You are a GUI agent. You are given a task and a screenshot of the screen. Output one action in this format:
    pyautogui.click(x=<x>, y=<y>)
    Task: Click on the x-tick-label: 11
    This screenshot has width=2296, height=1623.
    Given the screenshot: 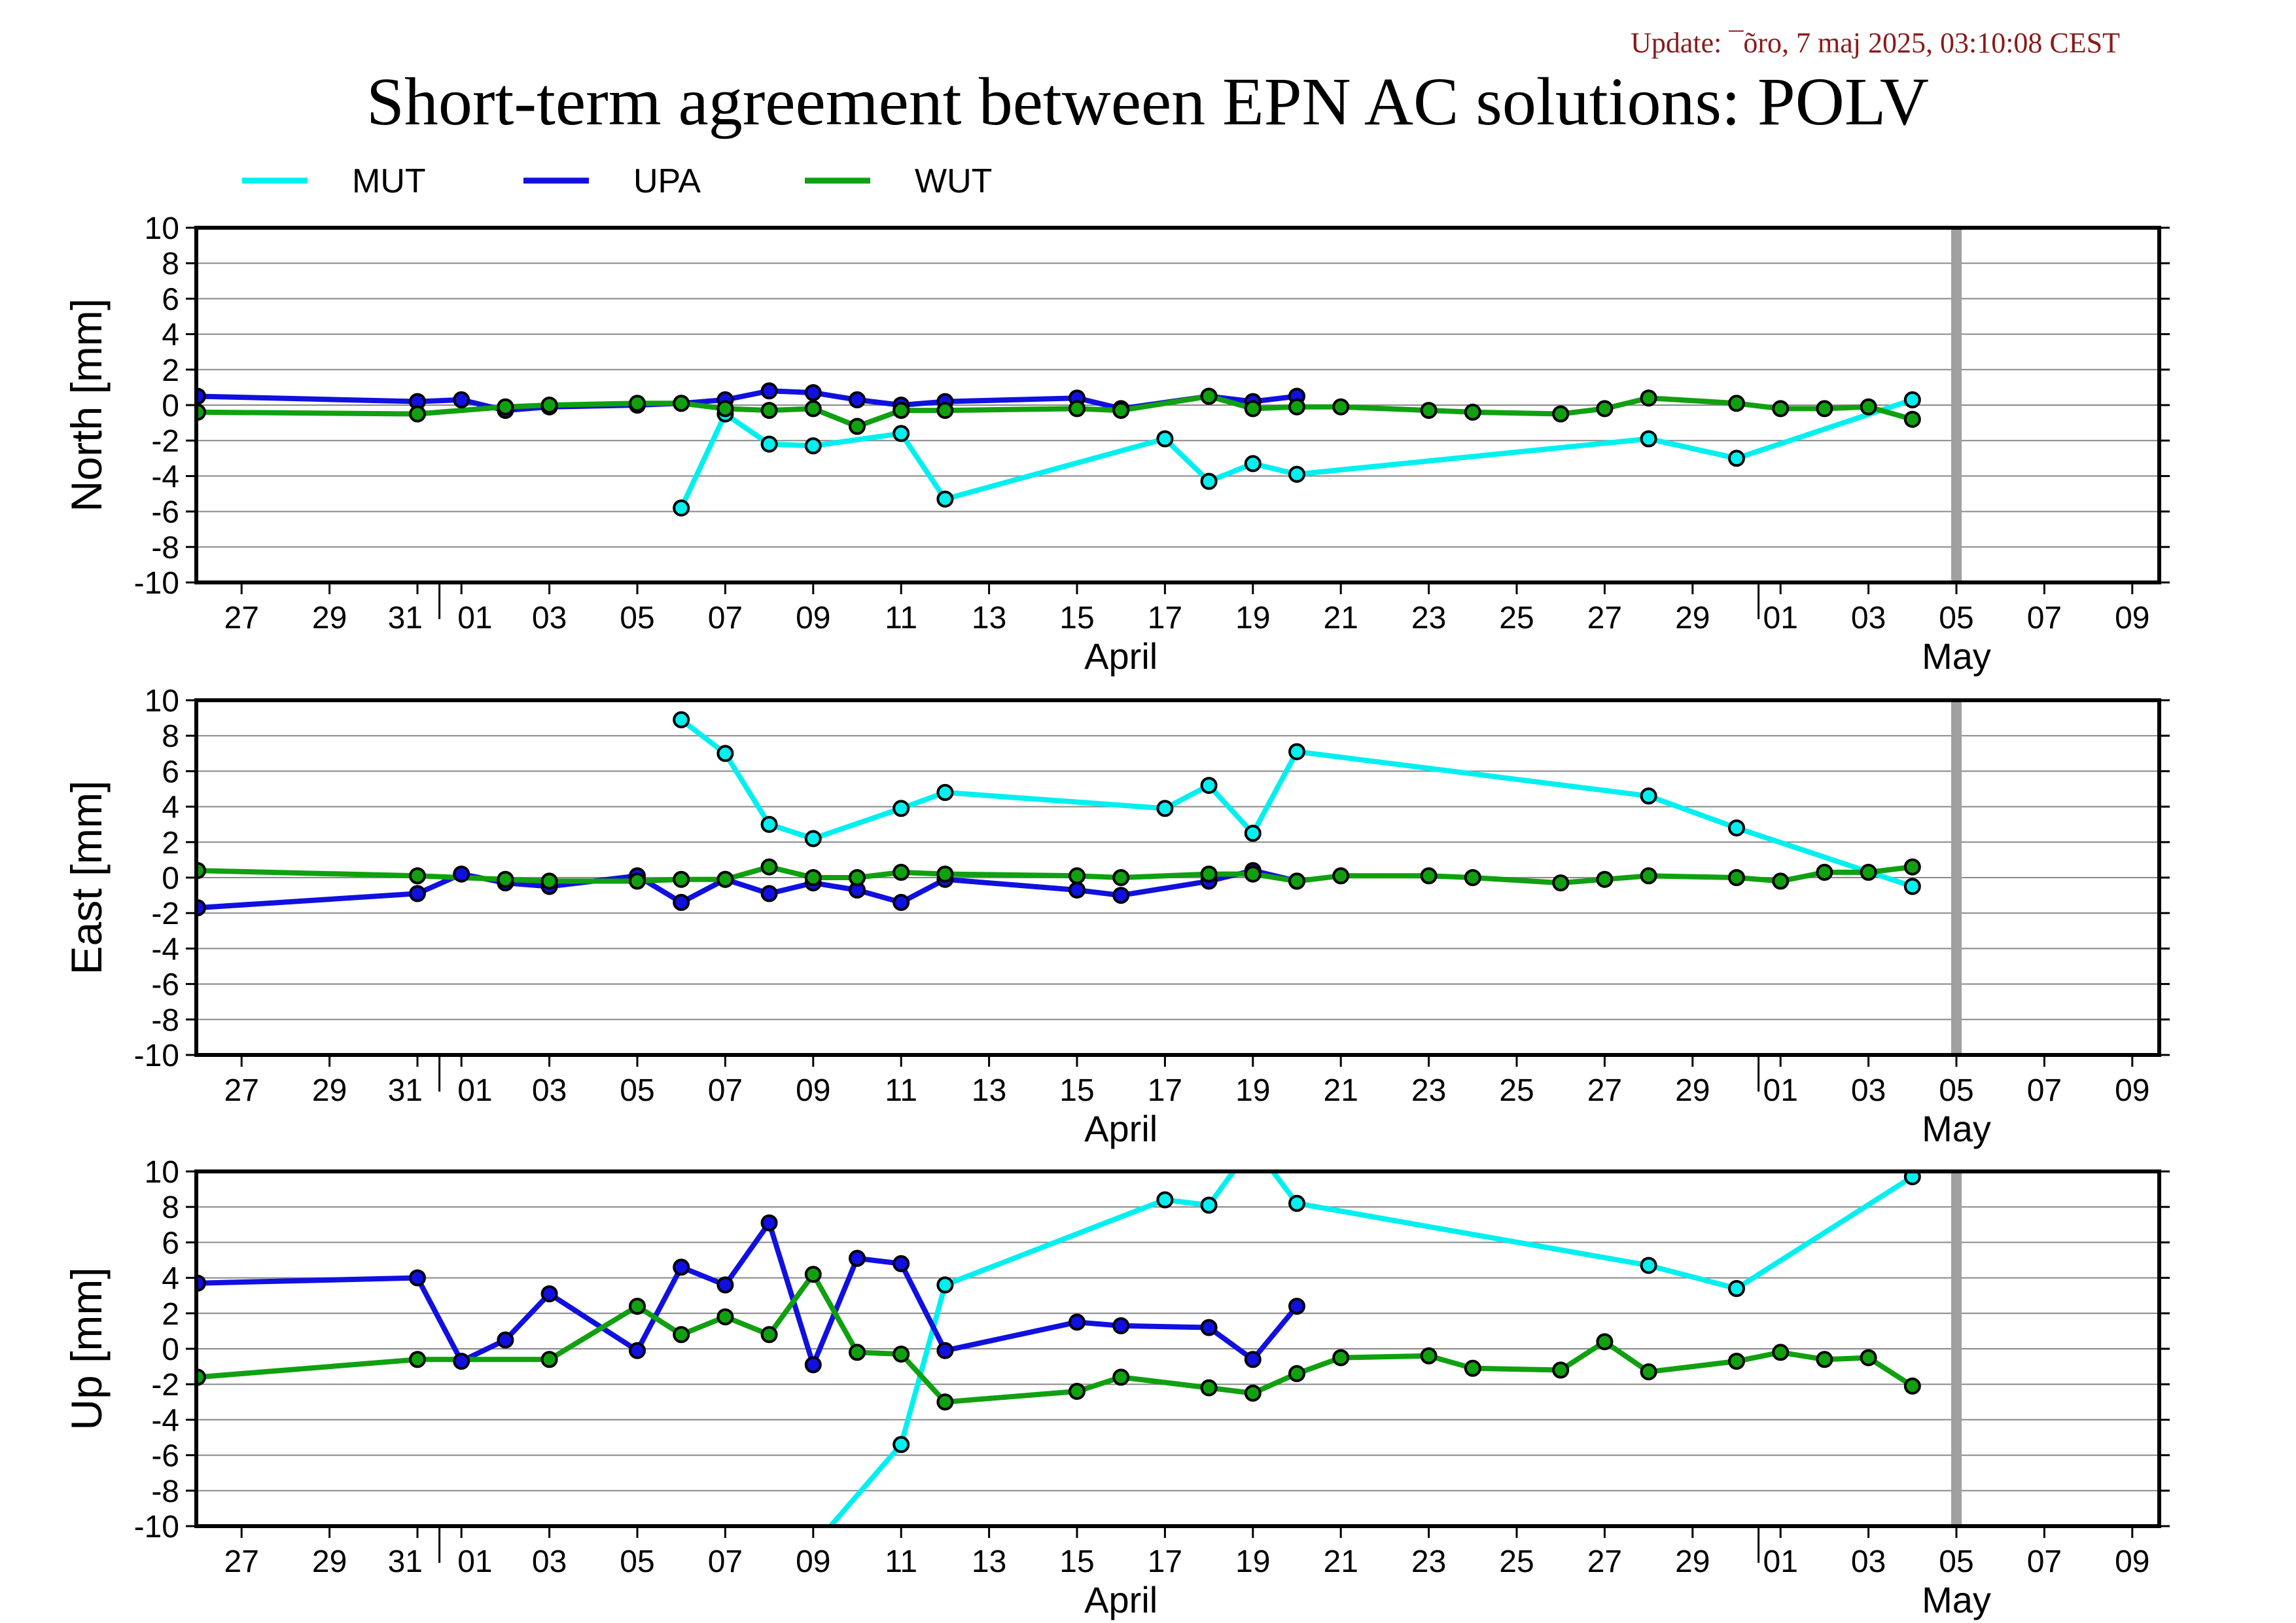 What is the action you would take?
    pyautogui.click(x=901, y=1561)
    